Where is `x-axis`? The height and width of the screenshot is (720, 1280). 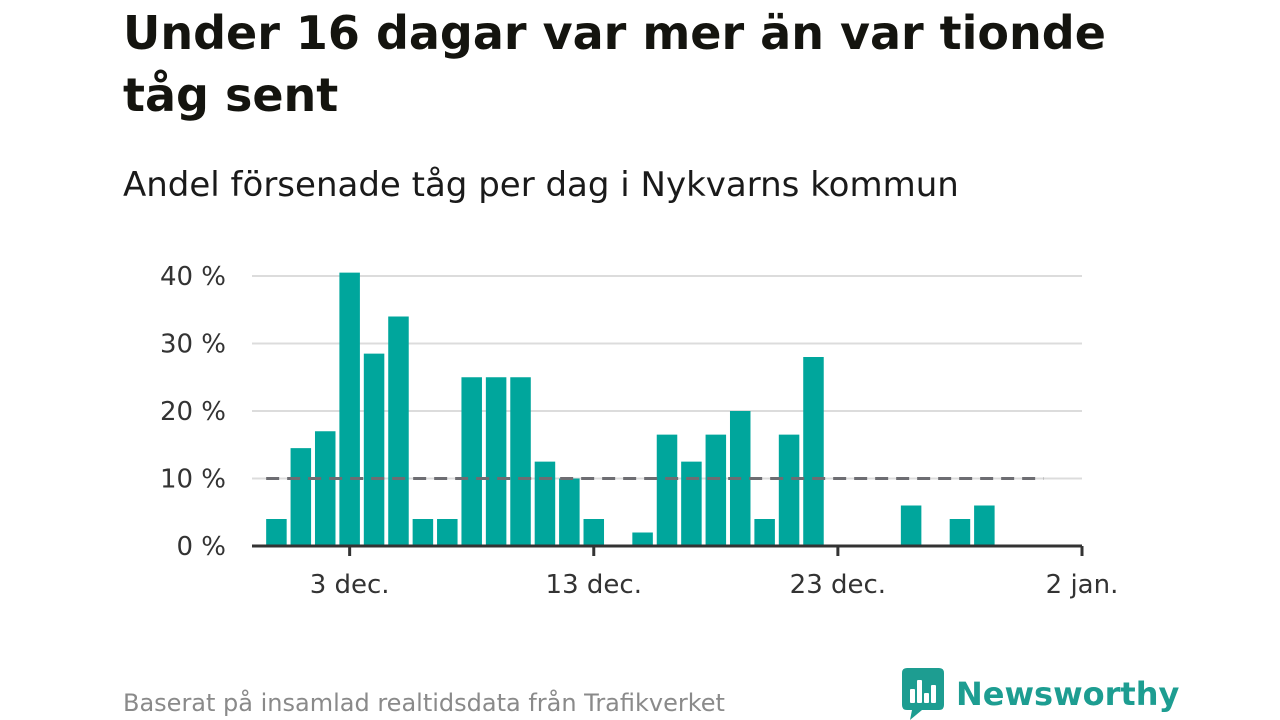
x-axis is located at coordinates (668, 550).